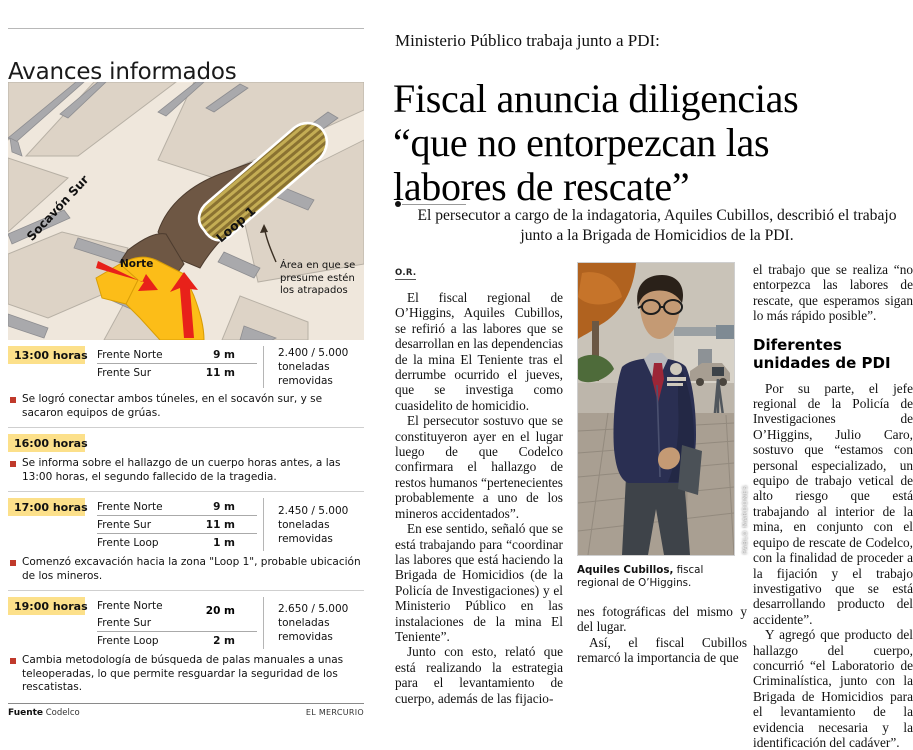 The image size is (913, 750). Describe the element at coordinates (541, 186) in the screenshot. I see `headline-line-3: labores de rescate”` at that location.